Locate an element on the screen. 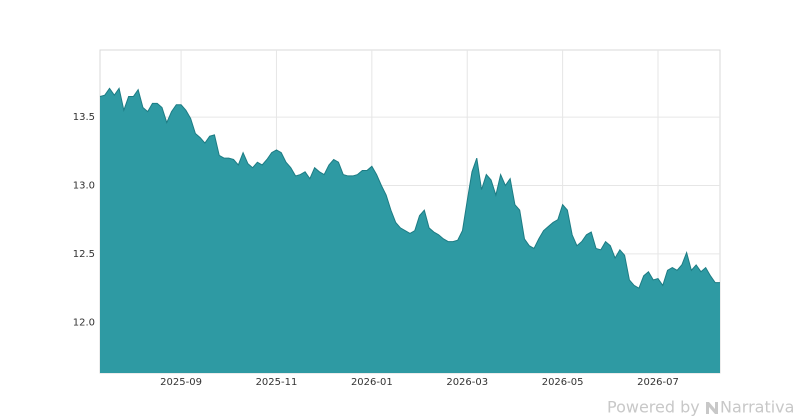  x-tick-label: 2025-11 is located at coordinates (277, 382).